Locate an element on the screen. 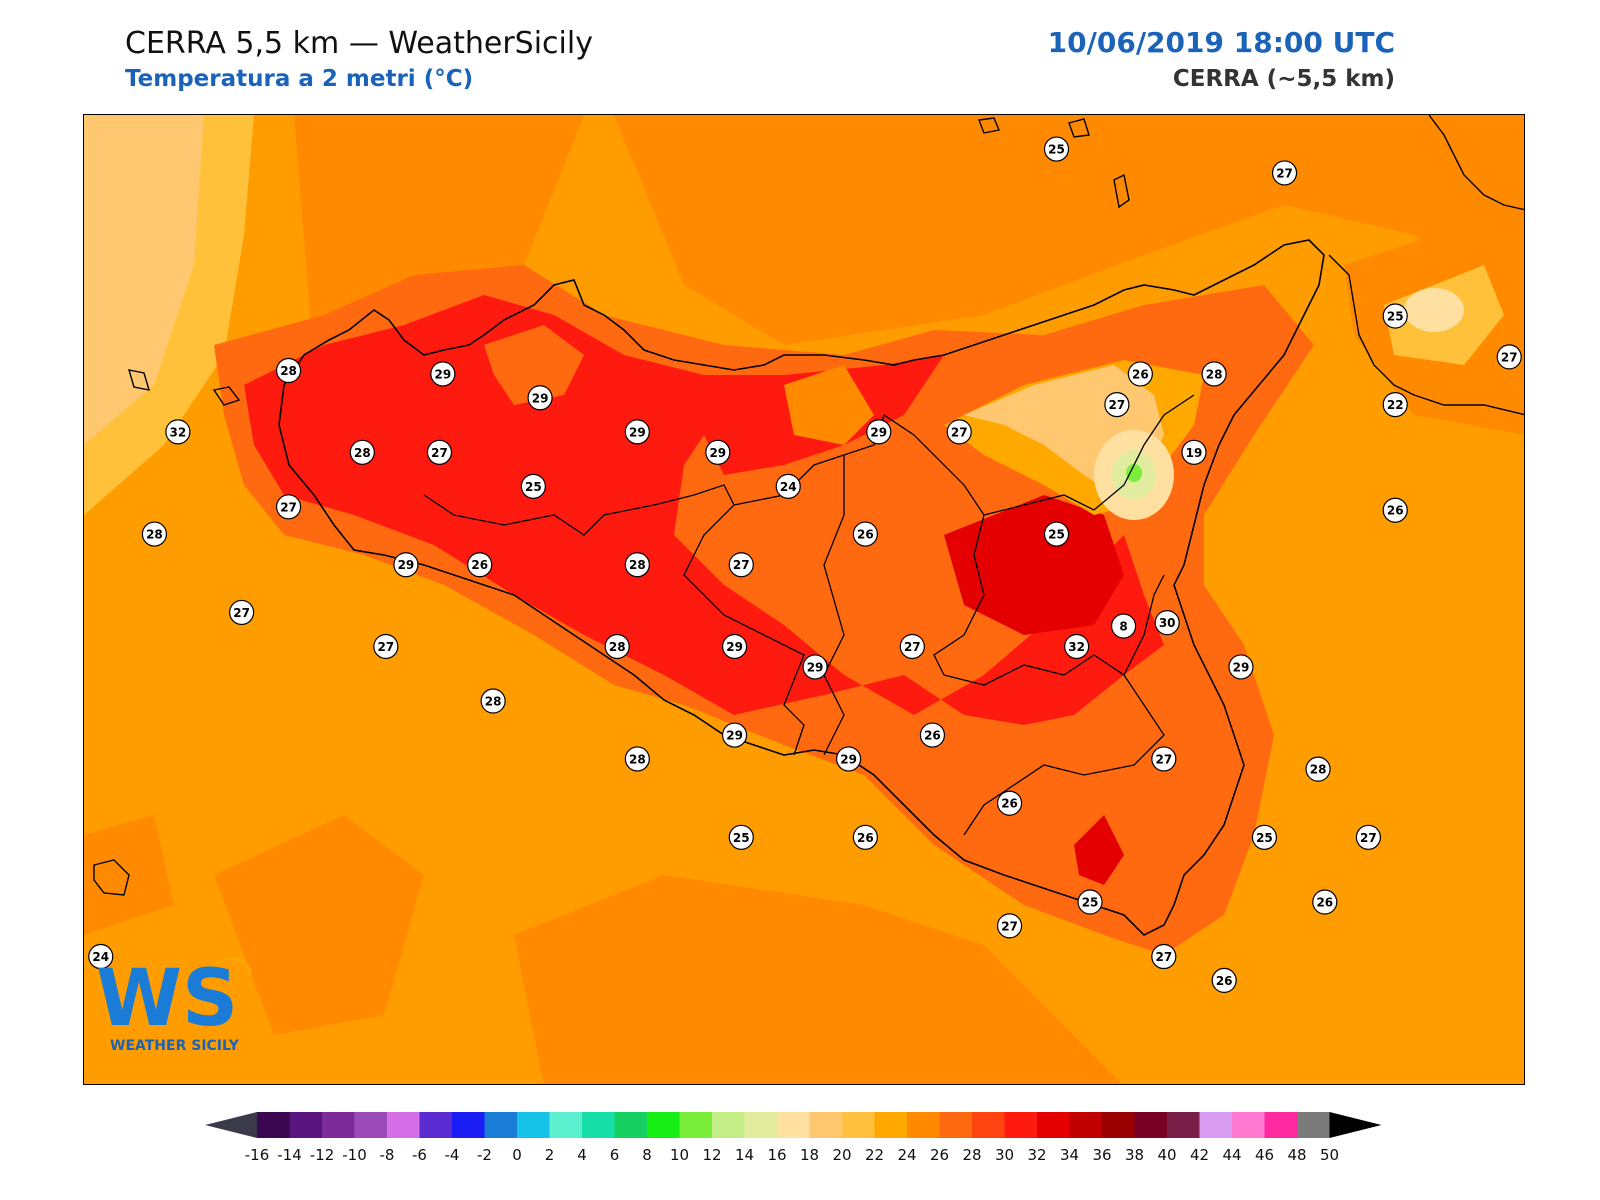 This screenshot has width=1600, height=1200. logo-initials: WS is located at coordinates (167, 999).